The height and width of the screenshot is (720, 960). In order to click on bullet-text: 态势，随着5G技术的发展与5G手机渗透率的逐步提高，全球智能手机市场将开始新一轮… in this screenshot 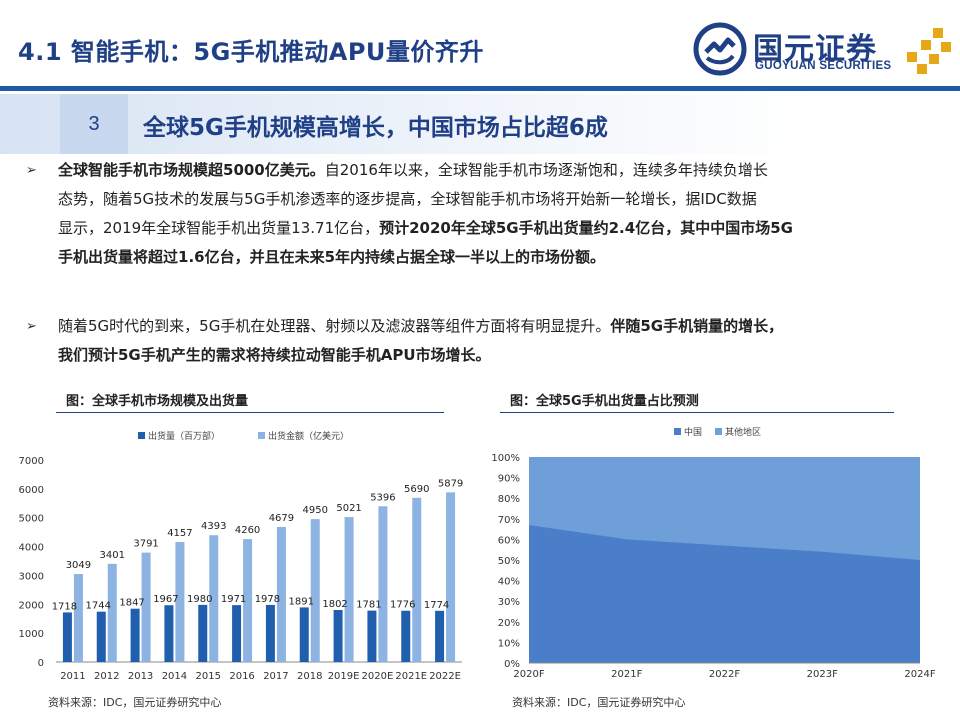, I will do `click(407, 199)`.